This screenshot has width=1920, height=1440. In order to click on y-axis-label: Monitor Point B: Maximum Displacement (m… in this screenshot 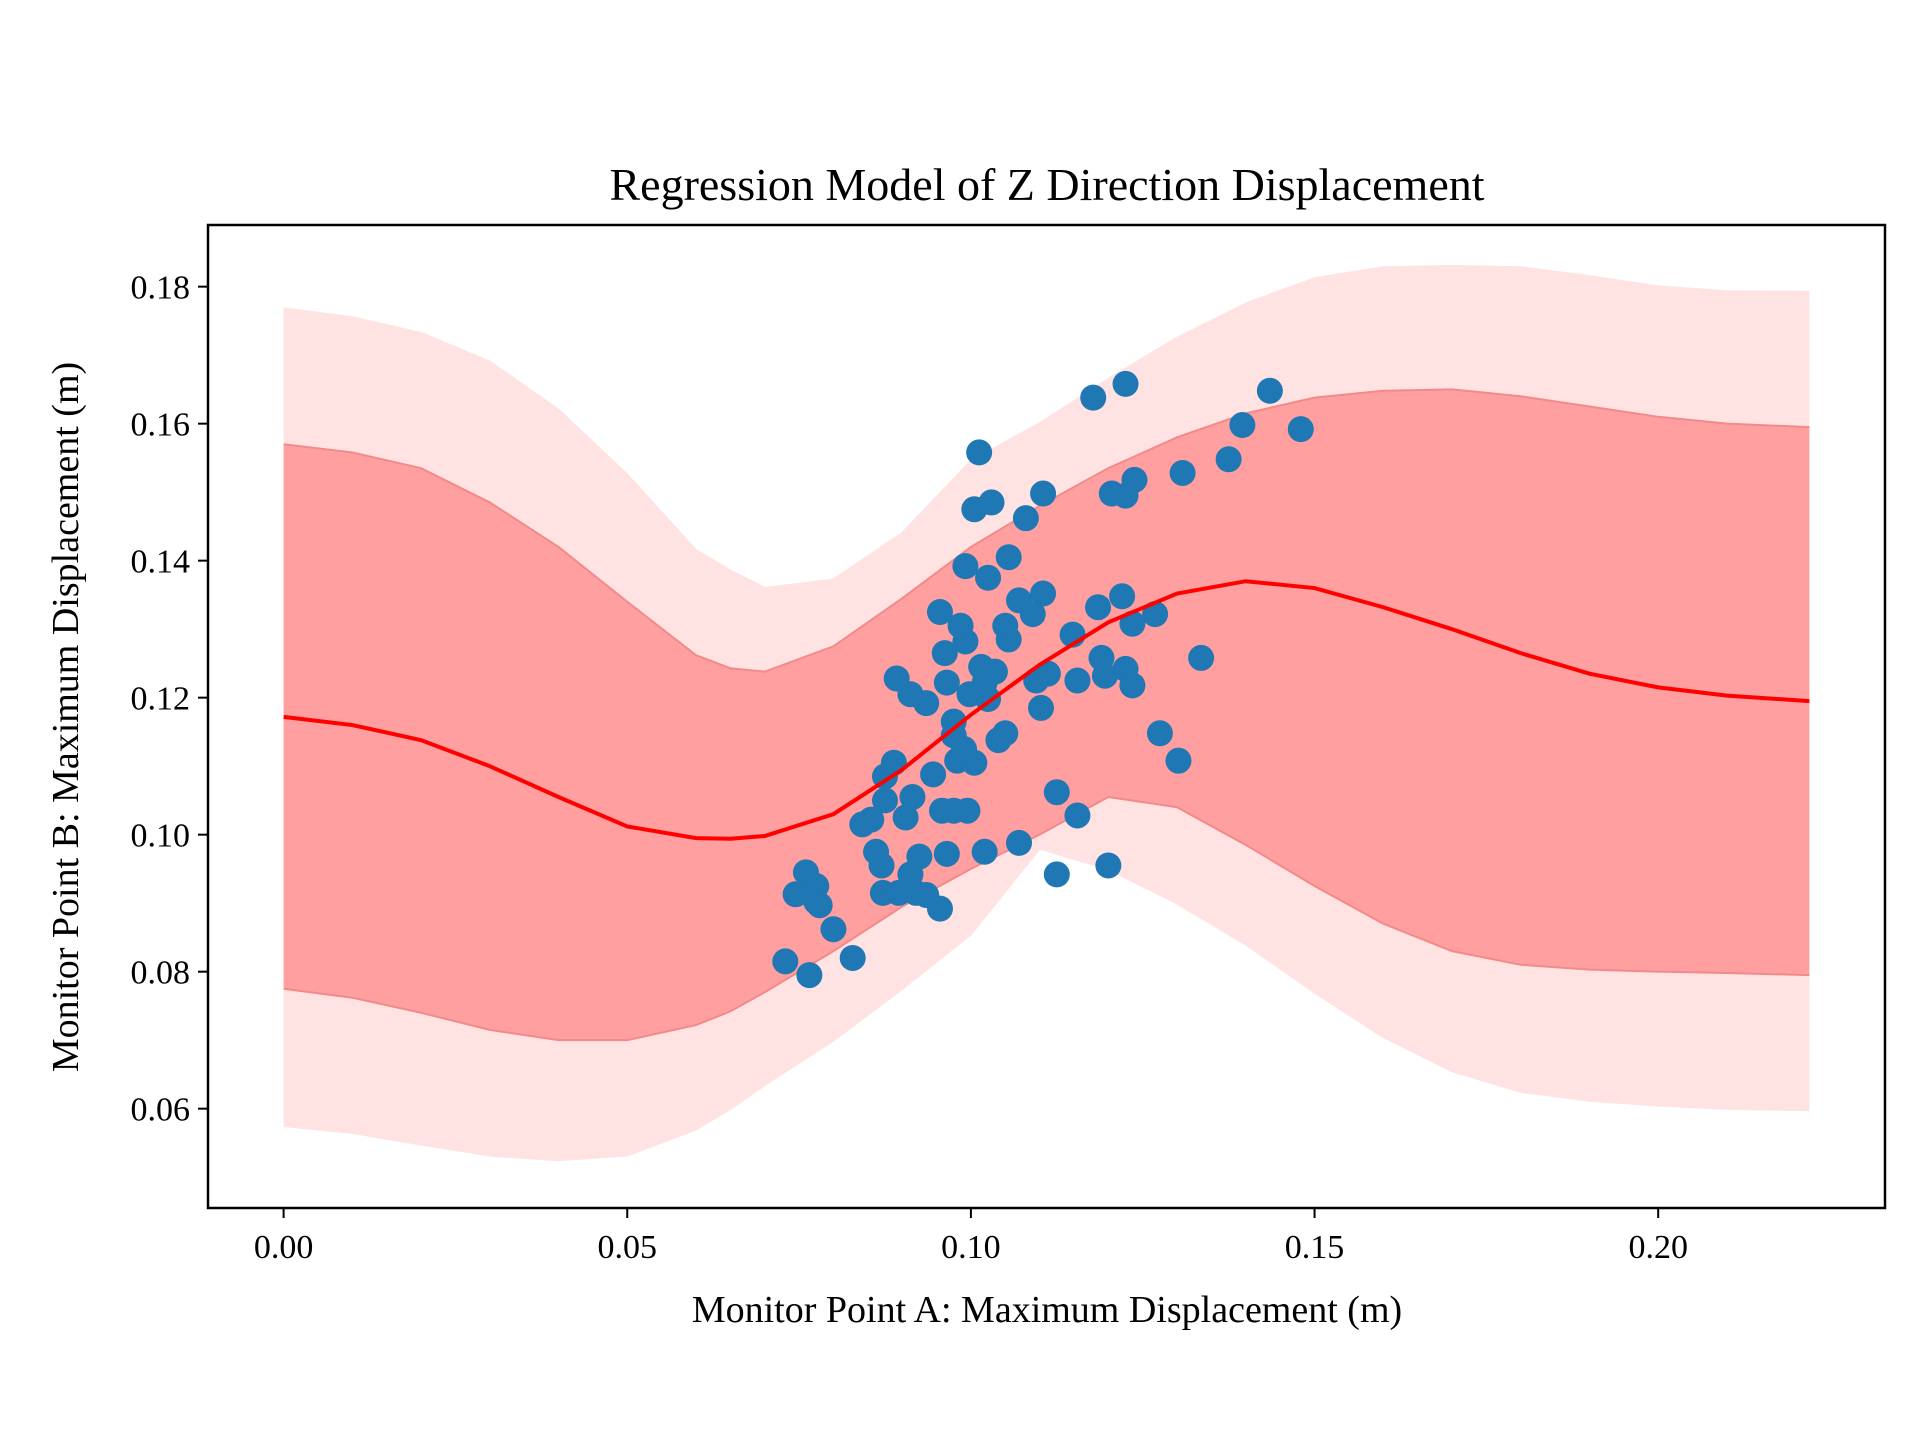, I will do `click(66, 717)`.